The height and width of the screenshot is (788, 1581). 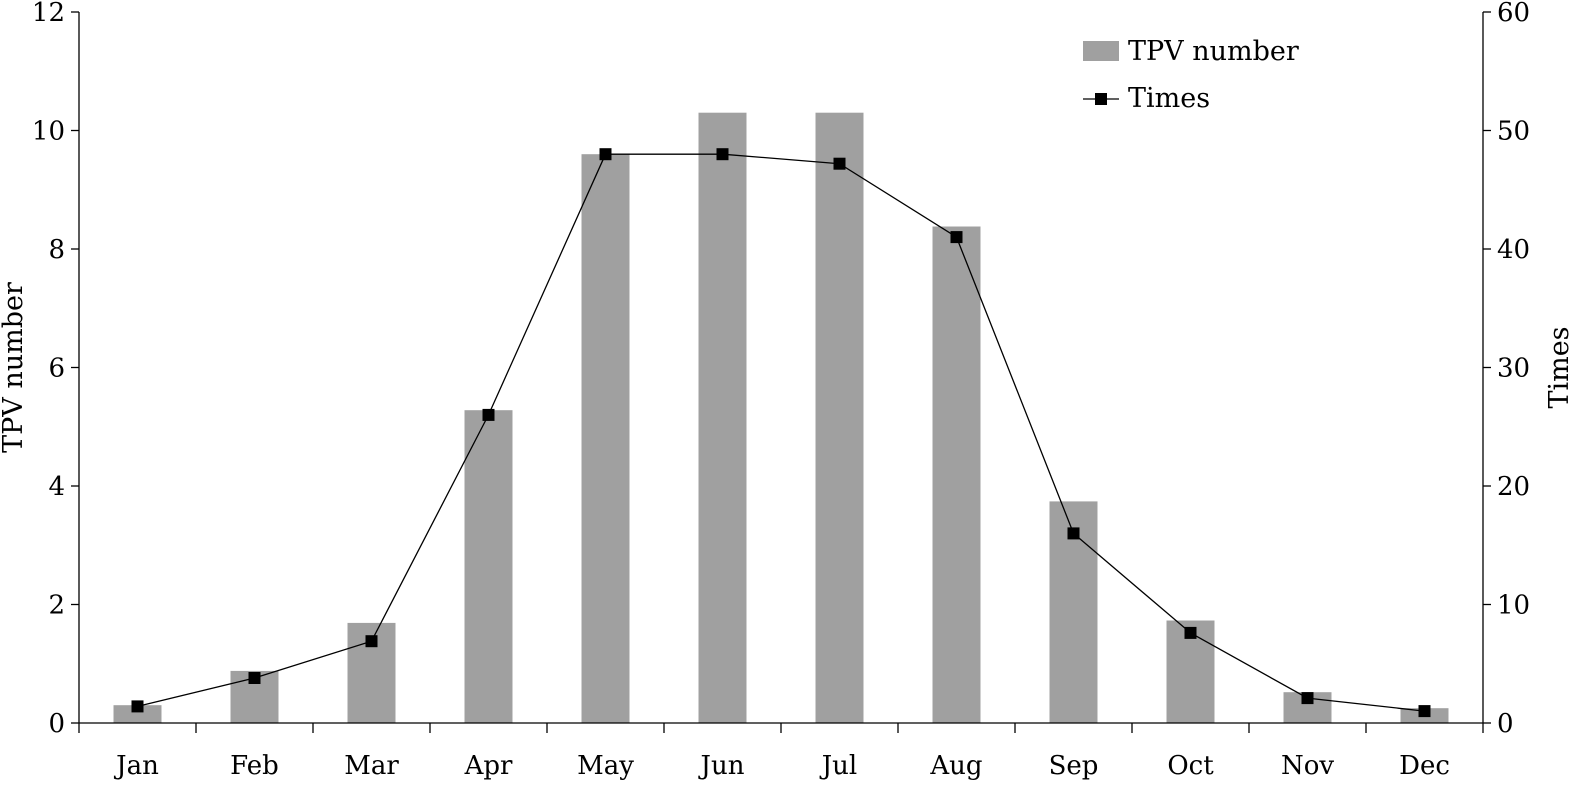 What do you see at coordinates (254, 766) in the screenshot?
I see `x-tick-label-feb: Feb` at bounding box center [254, 766].